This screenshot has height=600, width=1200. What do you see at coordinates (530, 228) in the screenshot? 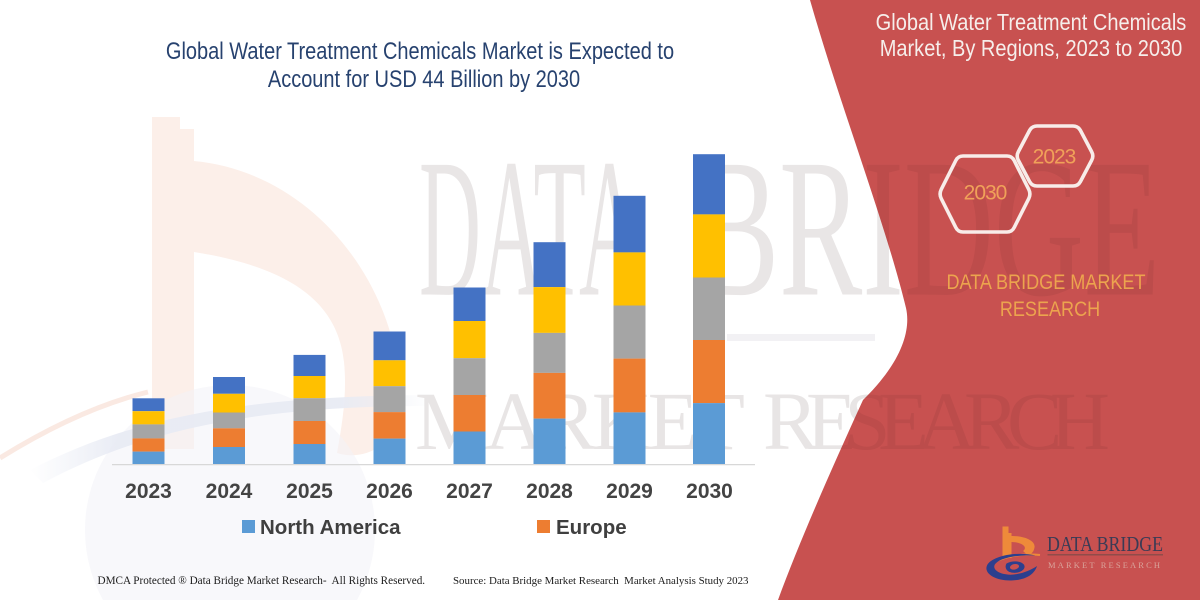
I see `svg-text: DATA` at bounding box center [530, 228].